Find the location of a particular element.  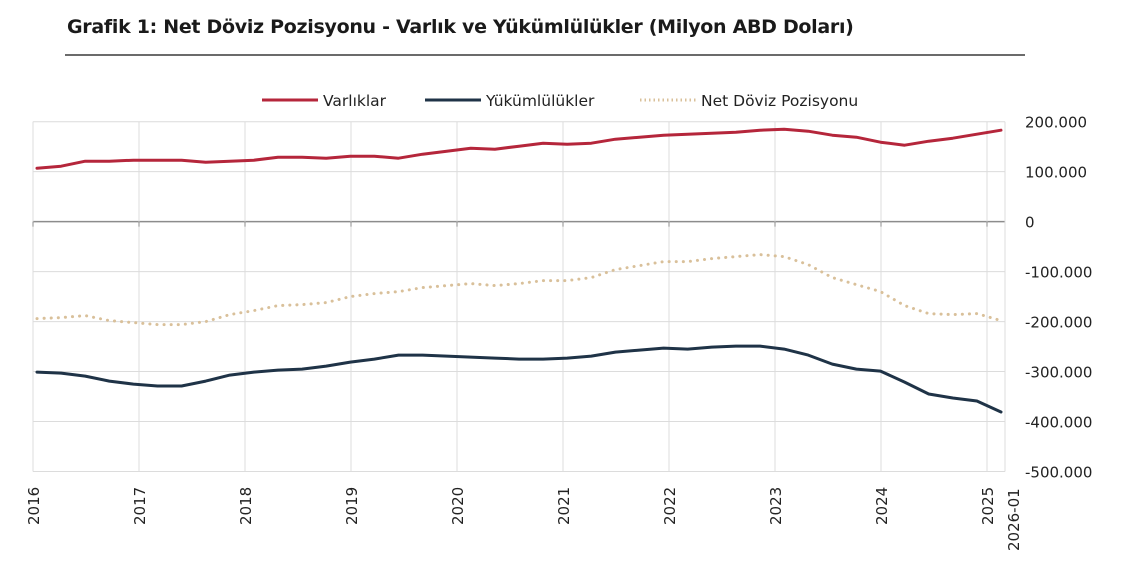

x-tick-label: 2021 is located at coordinates (564, 506).